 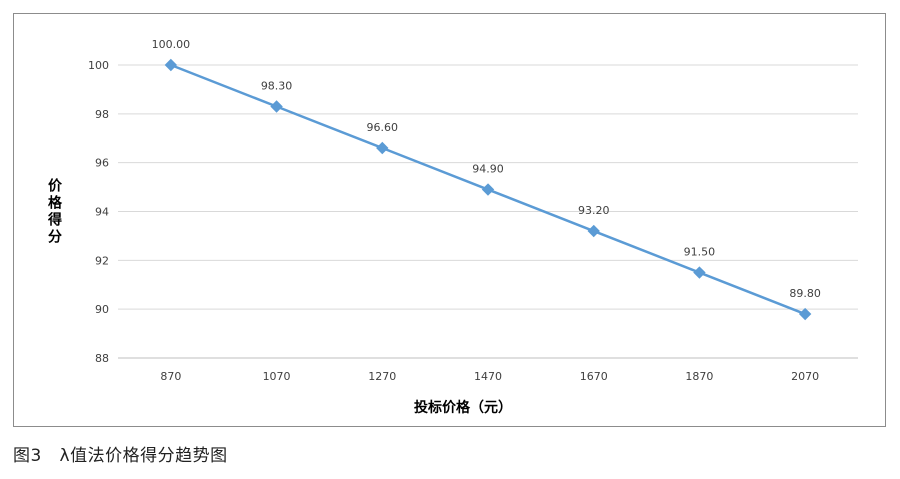 I want to click on data-label: 93.20, so click(x=594, y=210).